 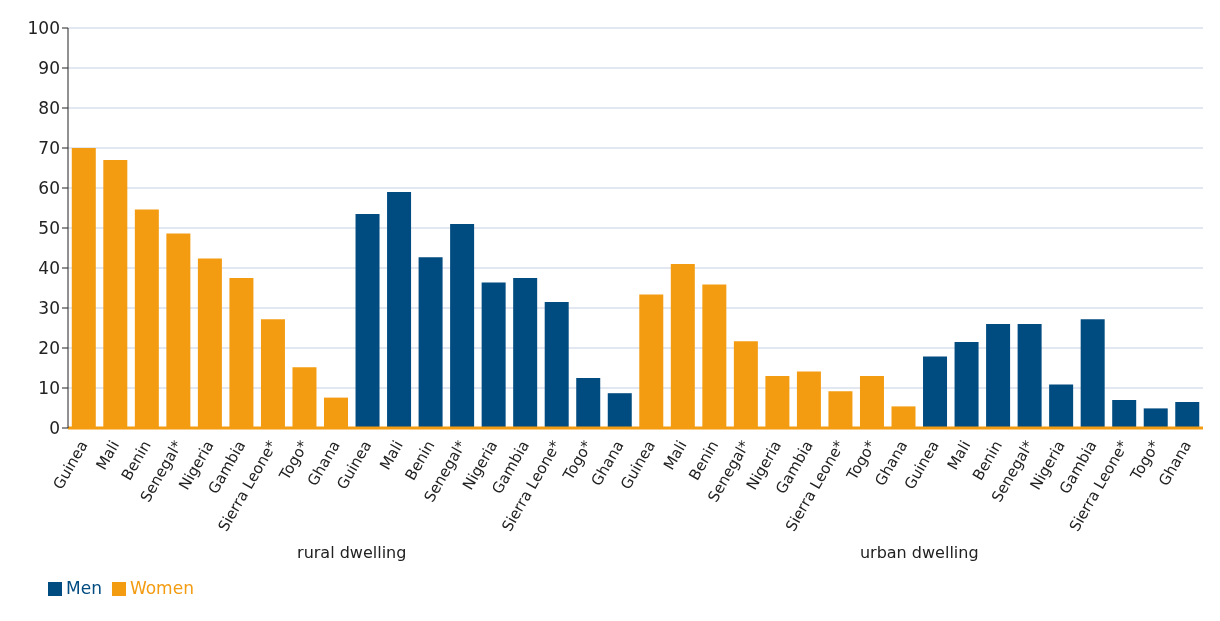 What do you see at coordinates (49, 348) in the screenshot?
I see `y-tick-label: 20` at bounding box center [49, 348].